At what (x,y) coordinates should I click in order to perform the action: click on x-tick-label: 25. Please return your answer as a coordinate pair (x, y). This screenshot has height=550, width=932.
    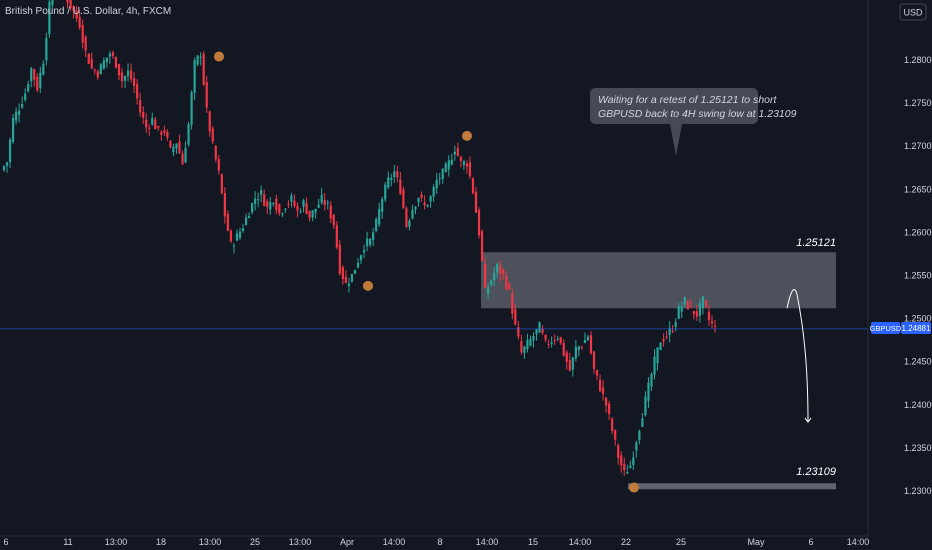
    Looking at the image, I should click on (255, 542).